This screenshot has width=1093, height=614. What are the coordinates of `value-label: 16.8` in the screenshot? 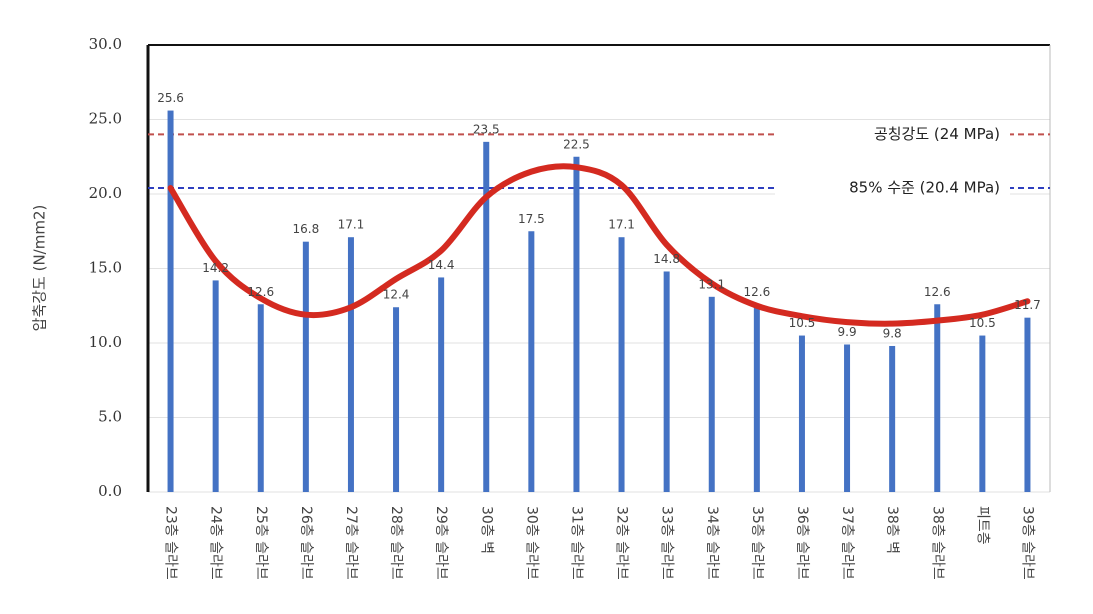 It's located at (305, 229).